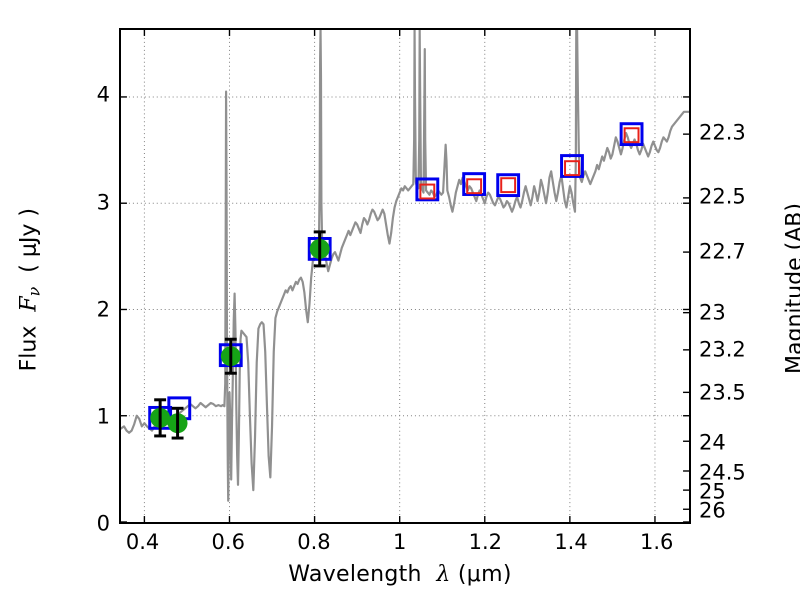  What do you see at coordinates (657, 542) in the screenshot?
I see `x-tick-label: 1.6` at bounding box center [657, 542].